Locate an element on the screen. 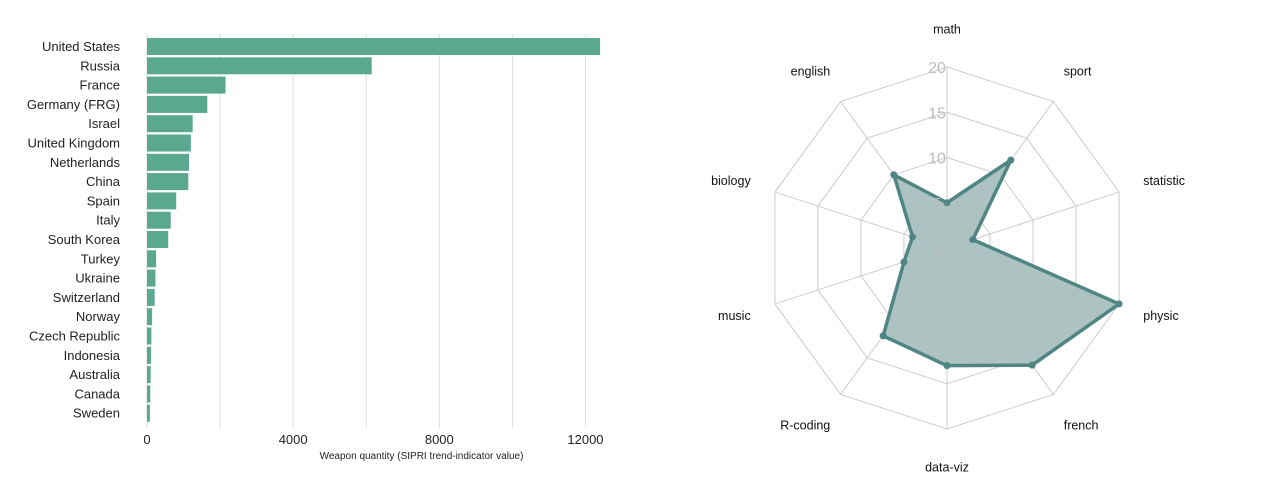 Image resolution: width=1280 pixels, height=497 pixels. category-label: United Kingdom is located at coordinates (74, 143).